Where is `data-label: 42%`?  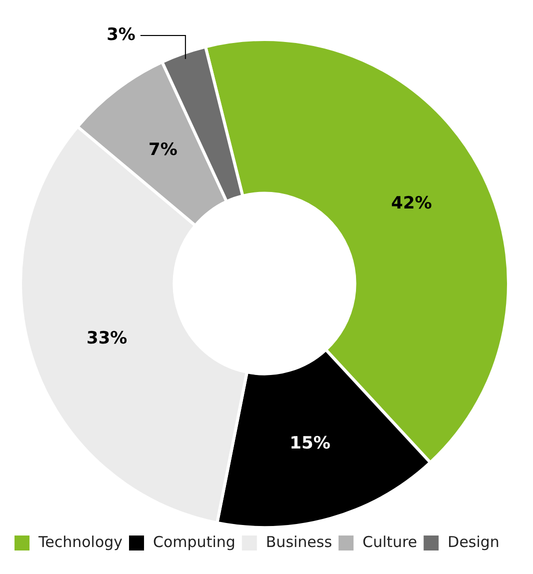
data-label: 42% is located at coordinates (411, 203).